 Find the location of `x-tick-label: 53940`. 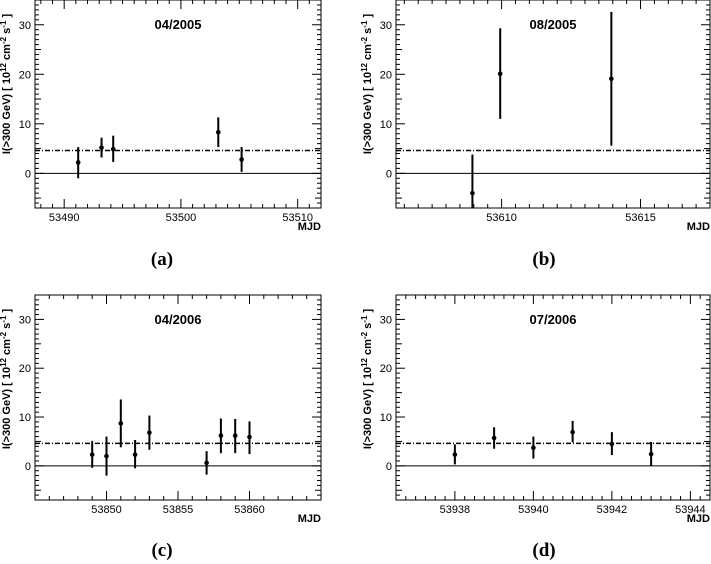

x-tick-label: 53940 is located at coordinates (533, 510).